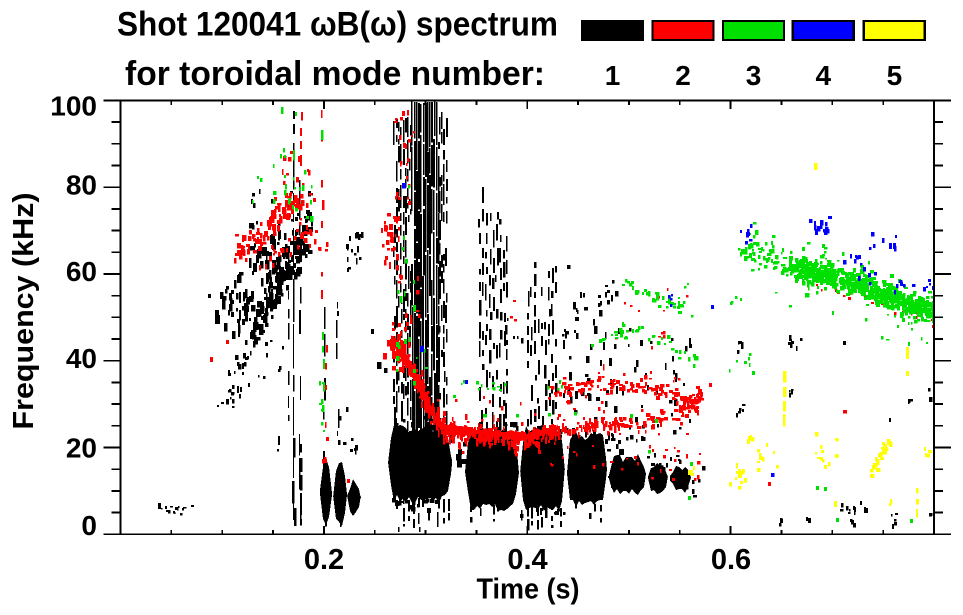 The height and width of the screenshot is (615, 963). Describe the element at coordinates (24, 311) in the screenshot. I see `svg-text: Frequency (kHz)` at that location.